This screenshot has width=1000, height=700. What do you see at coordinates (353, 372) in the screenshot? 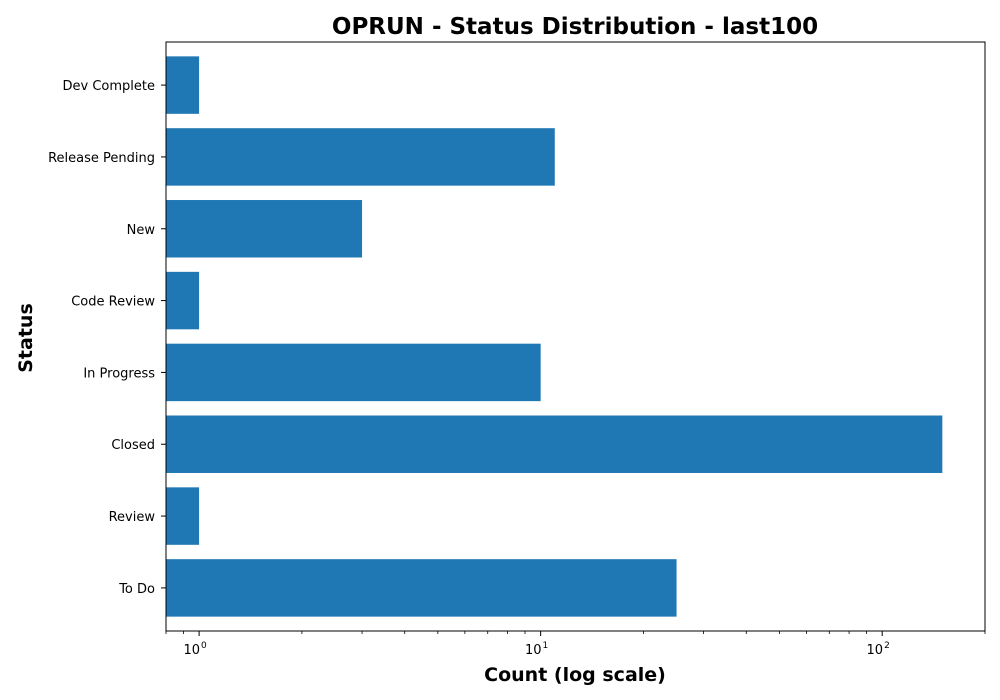
I see `bar-in-progress` at bounding box center [353, 372].